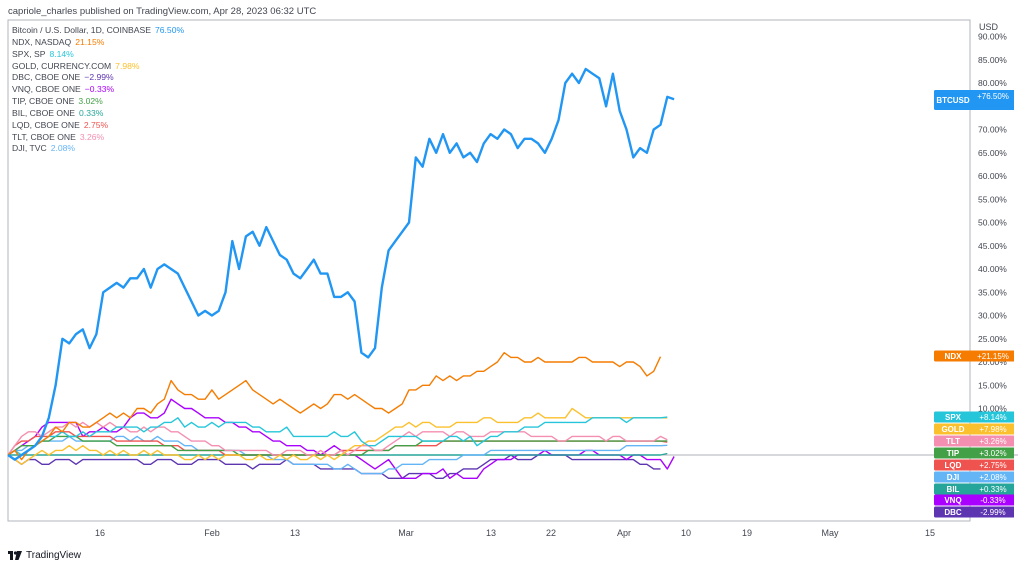  I want to click on axis-tag-value: +76.50%, so click(993, 96).